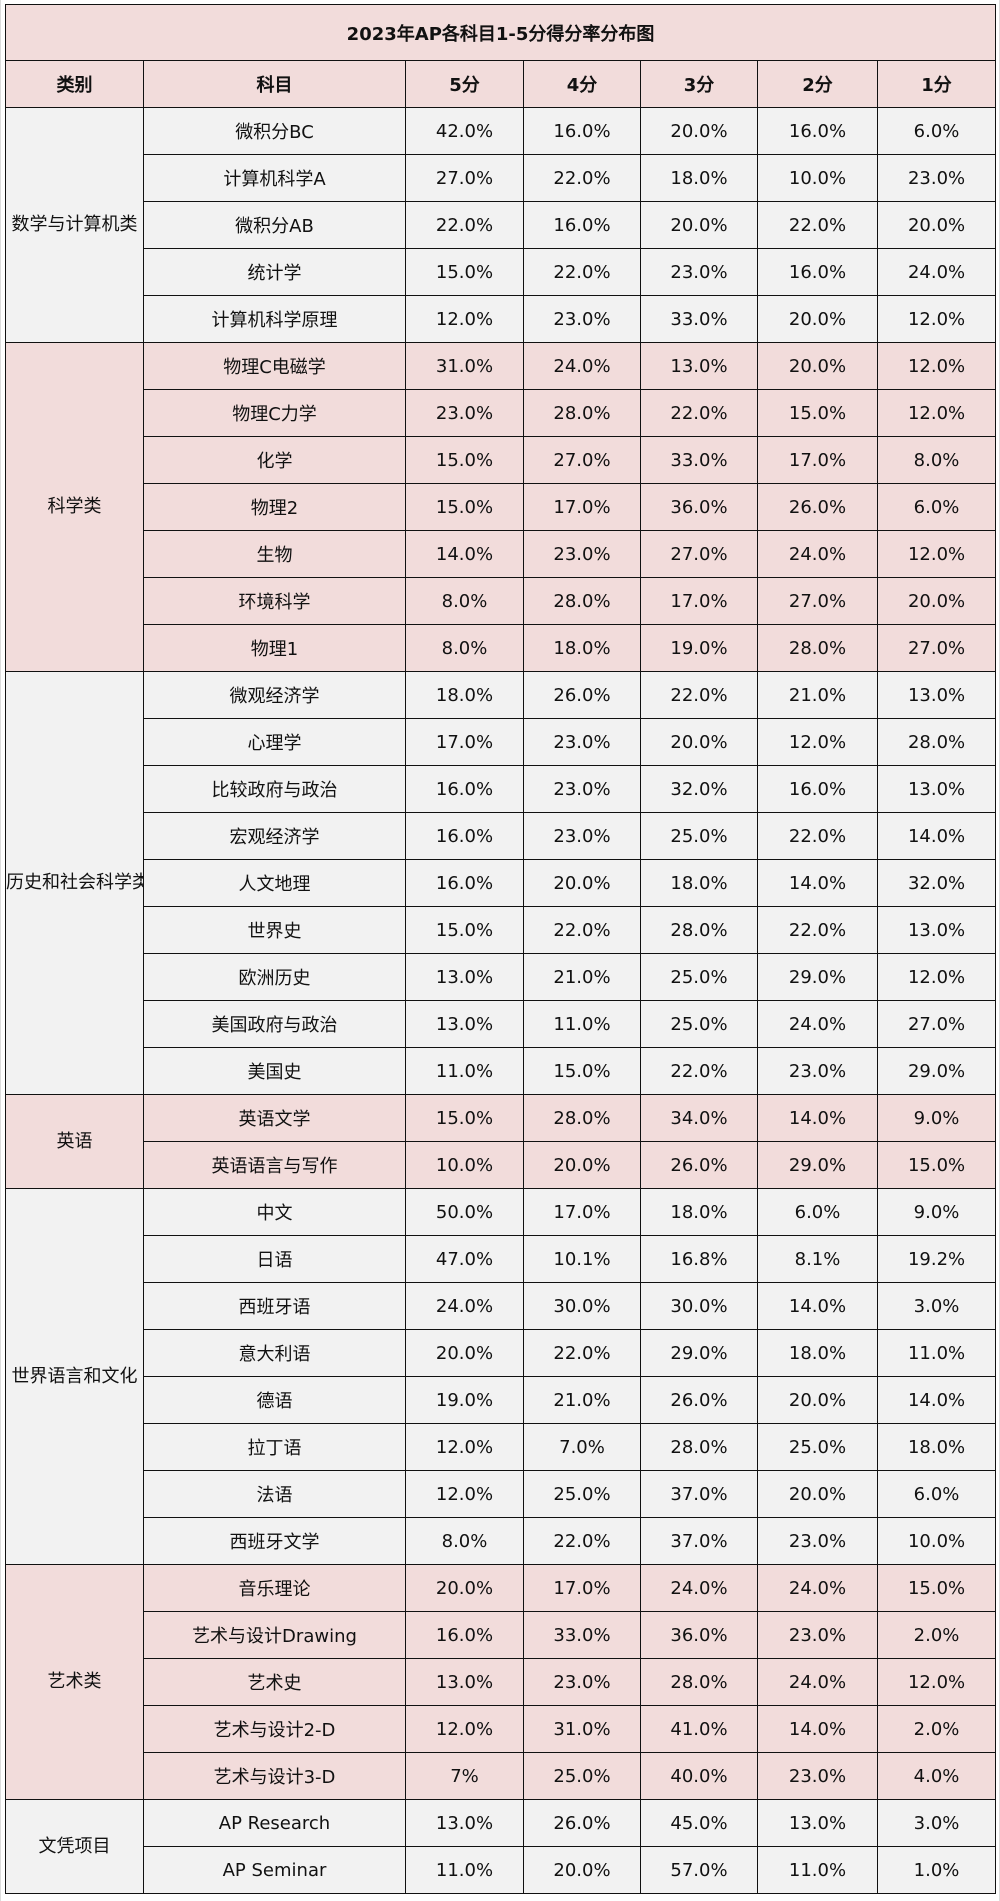 This screenshot has width=1000, height=1901. Describe the element at coordinates (699, 1729) in the screenshot. I see `score-3-cell: 41.0%` at that location.